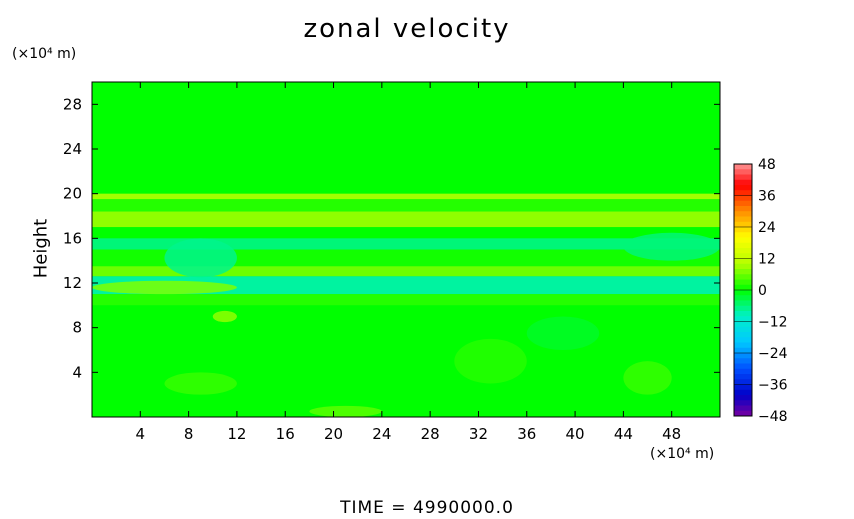 This screenshot has width=854, height=519. I want to click on y-tick-label: 20, so click(72, 194).